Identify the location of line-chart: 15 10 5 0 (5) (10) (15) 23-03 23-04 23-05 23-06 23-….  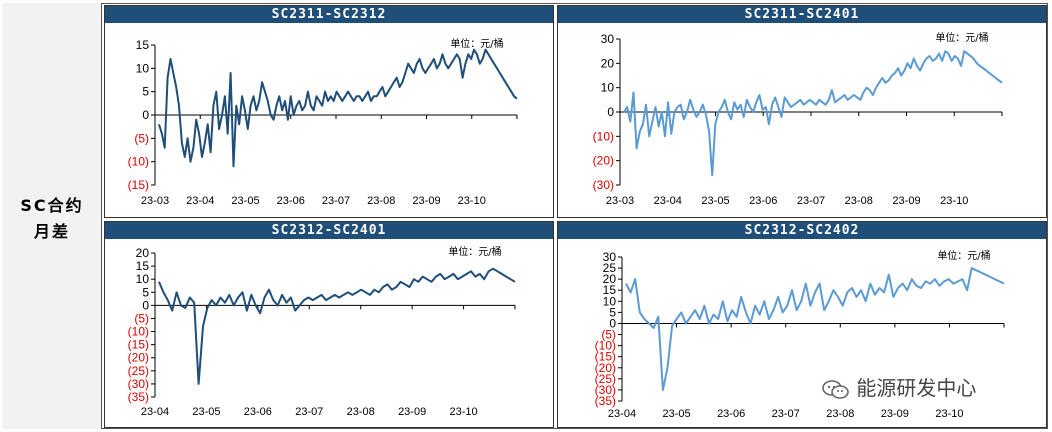
(323, 122).